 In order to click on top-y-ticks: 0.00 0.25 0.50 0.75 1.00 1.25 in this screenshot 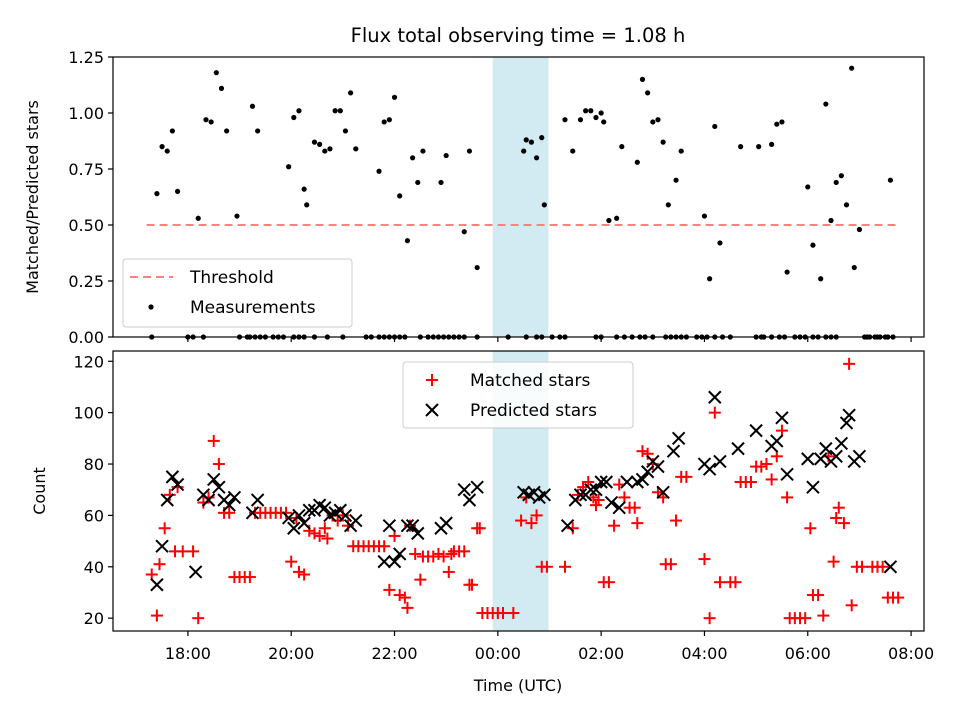, I will do `click(90, 197)`.